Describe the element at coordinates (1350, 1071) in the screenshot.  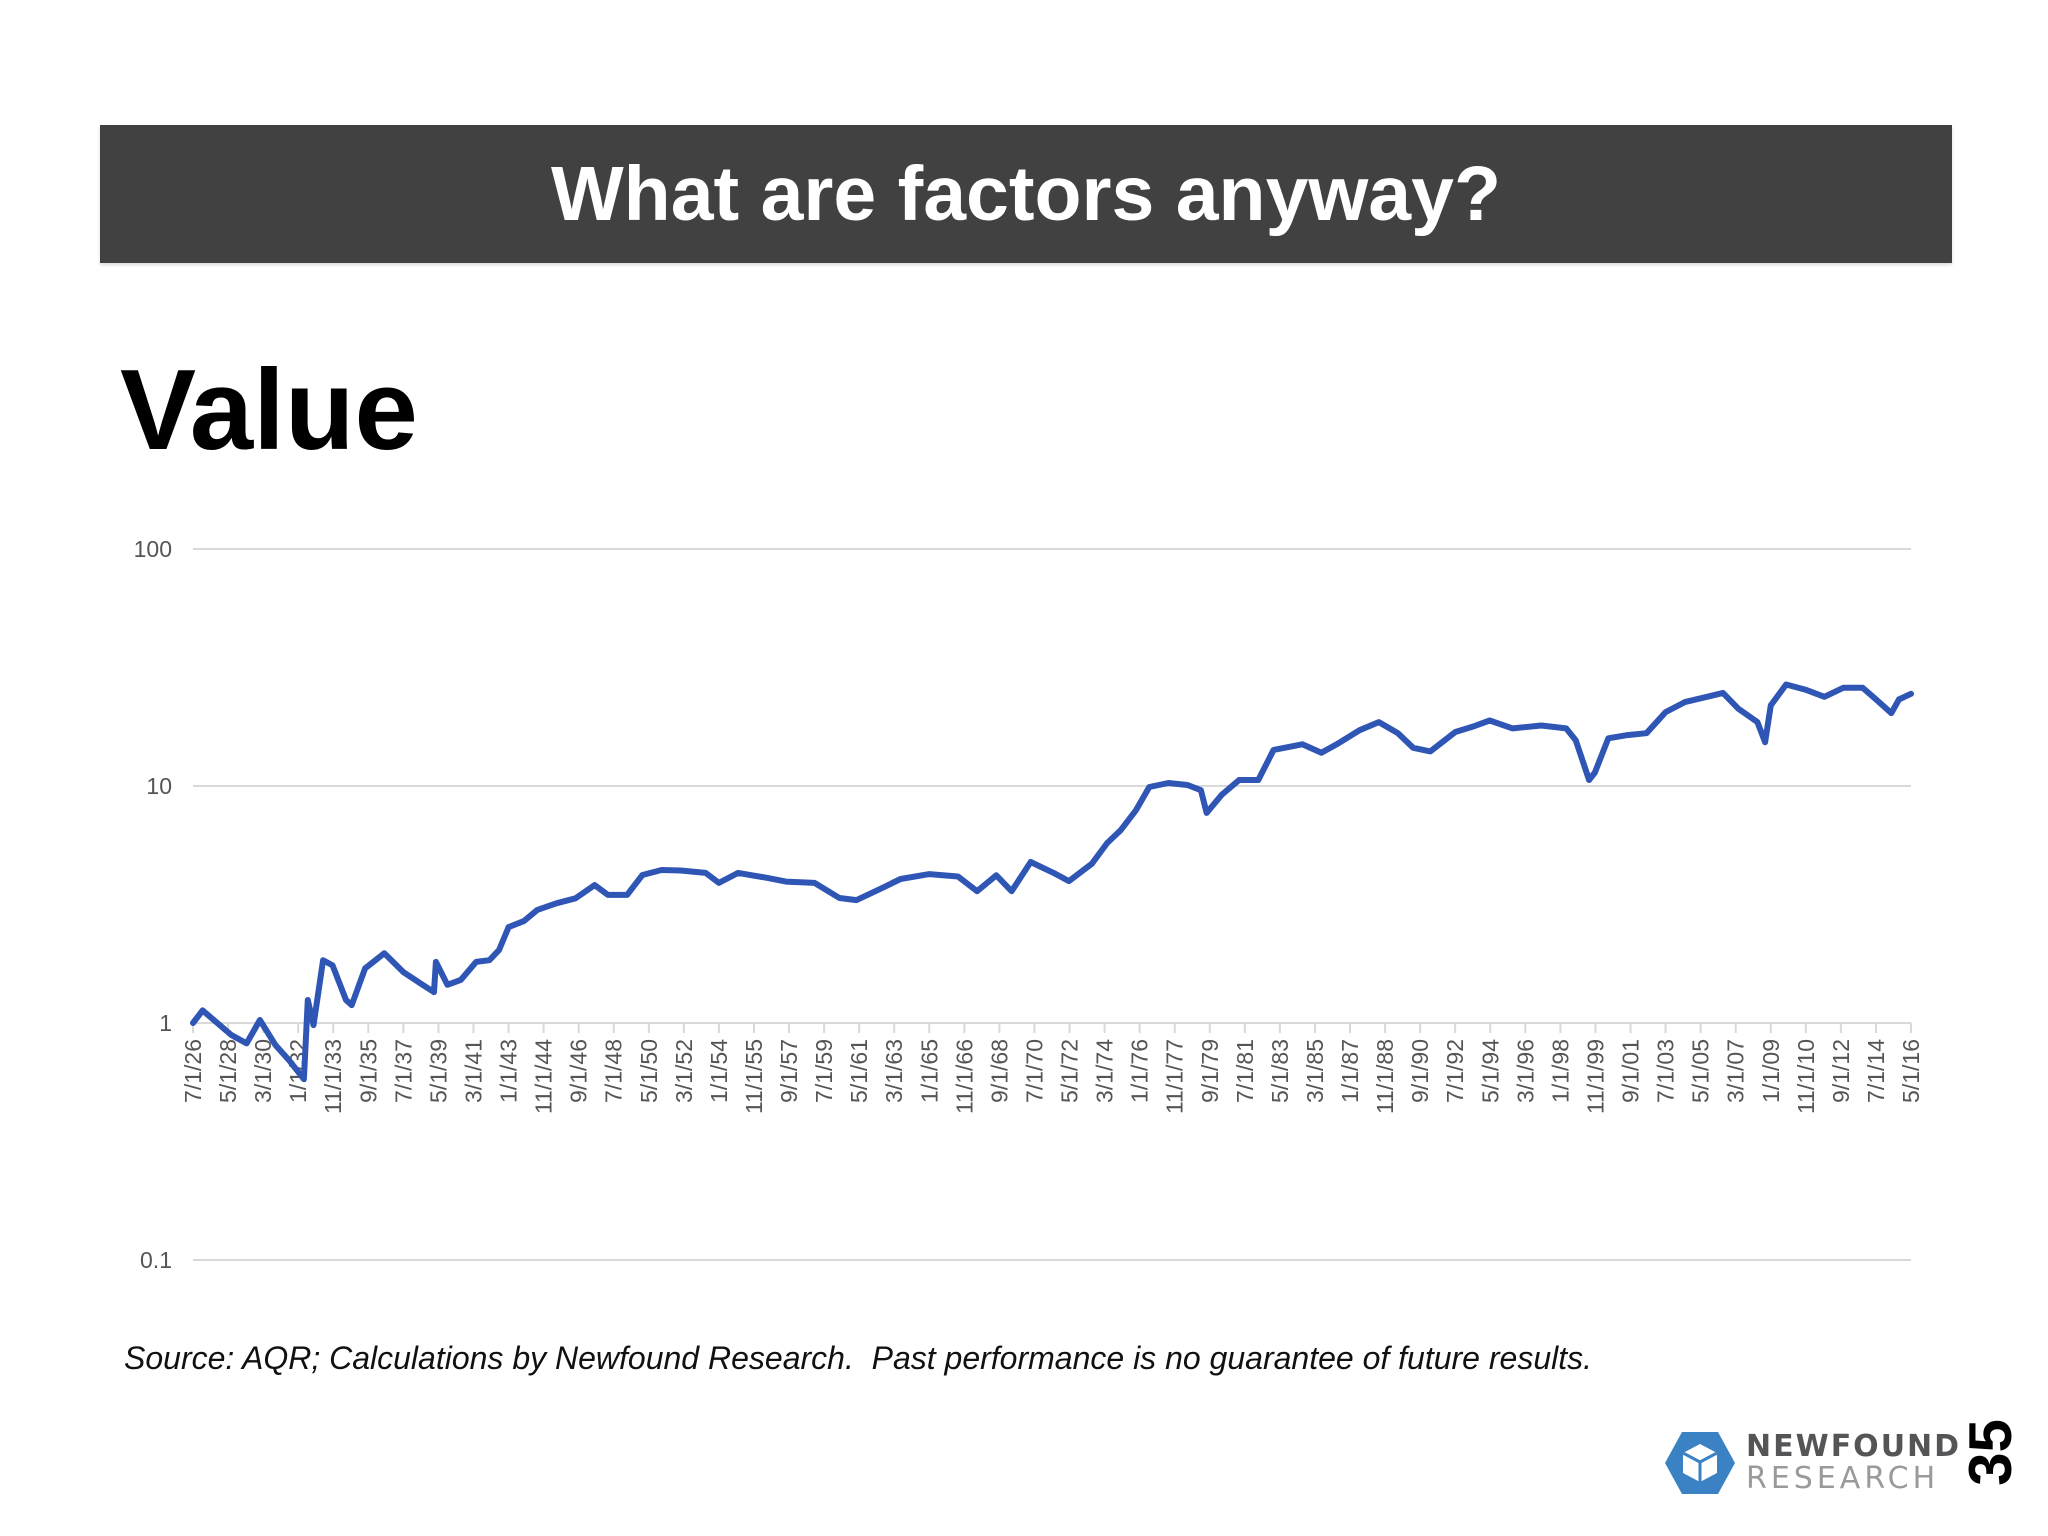
I see `x-tick-label: 1/1/87` at that location.